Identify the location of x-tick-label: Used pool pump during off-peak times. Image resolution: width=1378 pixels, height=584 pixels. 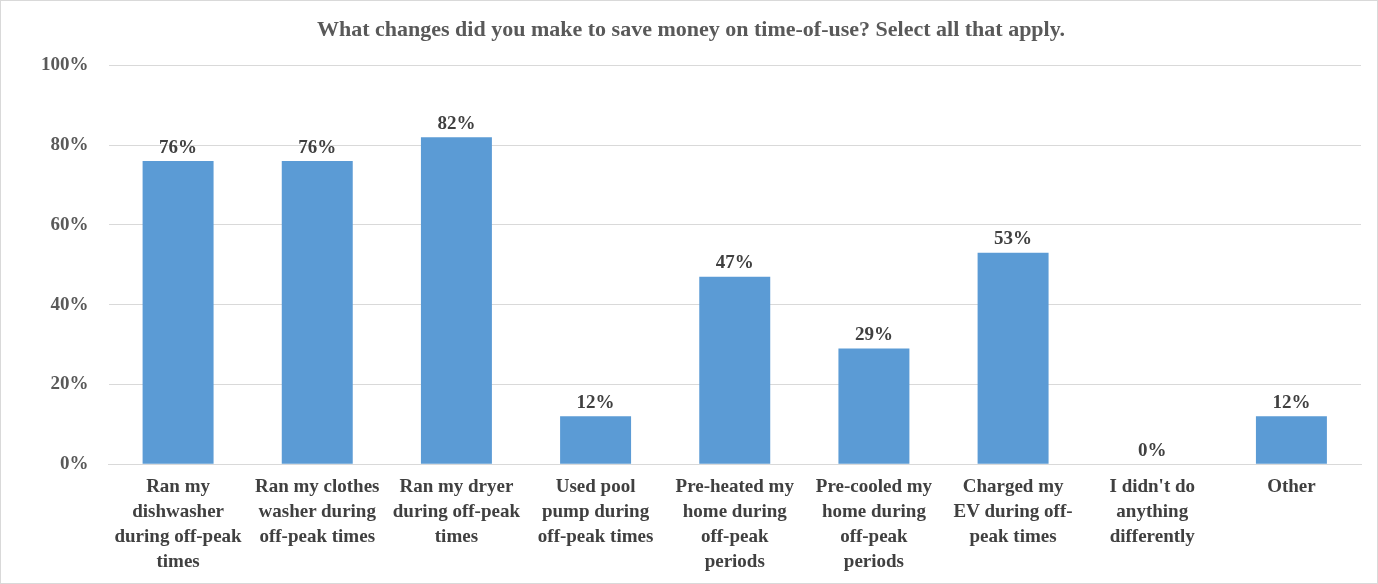
(595, 510).